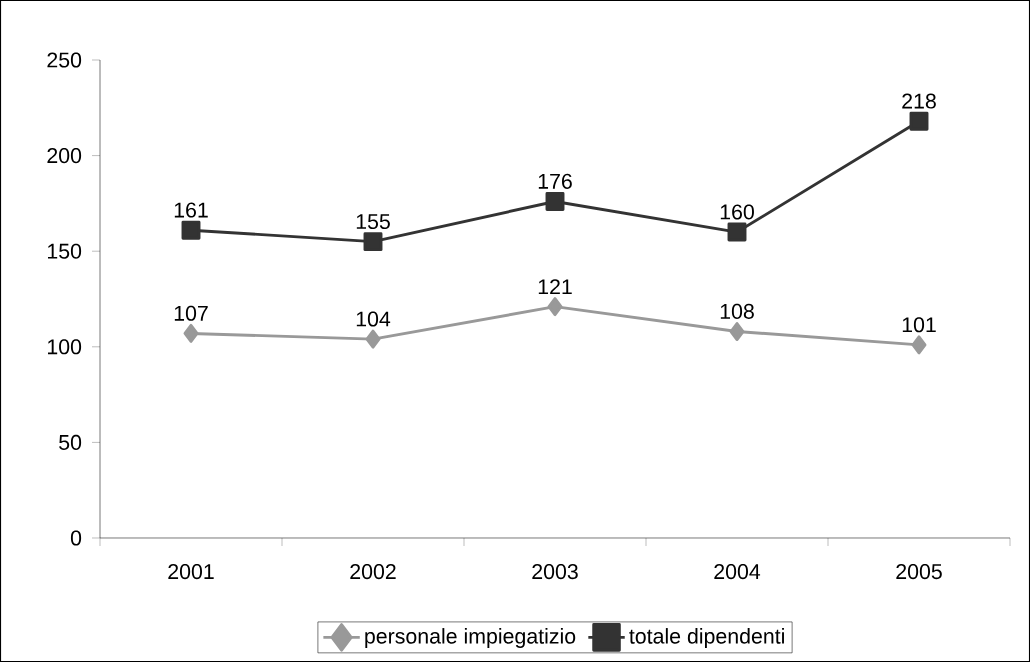  Describe the element at coordinates (70, 442) in the screenshot. I see `y-tick-label: 50` at that location.